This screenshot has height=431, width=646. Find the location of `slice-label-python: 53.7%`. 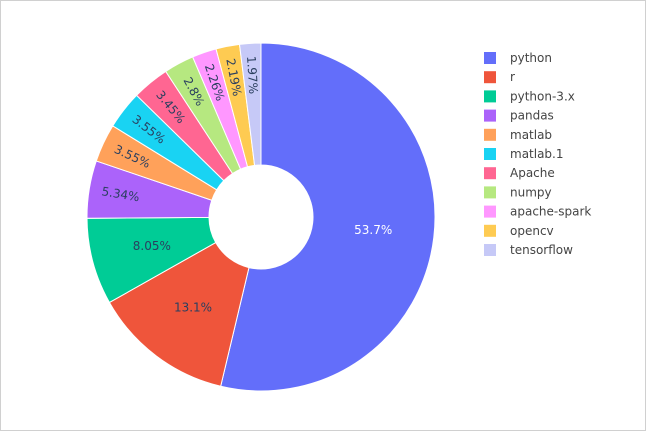

slice-label-python: 53.7% is located at coordinates (373, 230).